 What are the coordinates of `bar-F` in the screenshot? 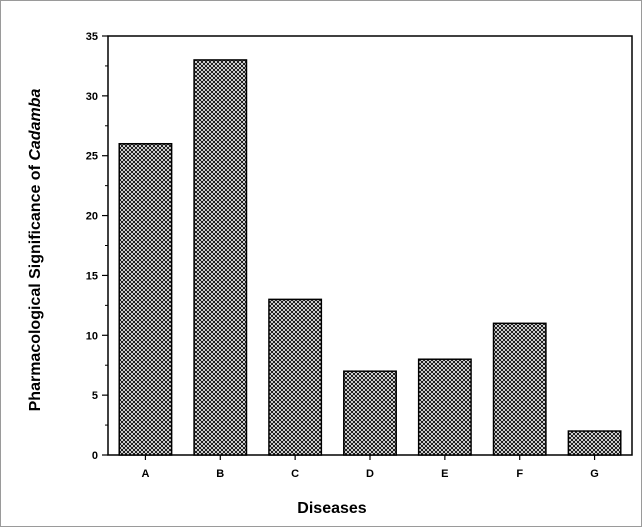 It's located at (519, 389).